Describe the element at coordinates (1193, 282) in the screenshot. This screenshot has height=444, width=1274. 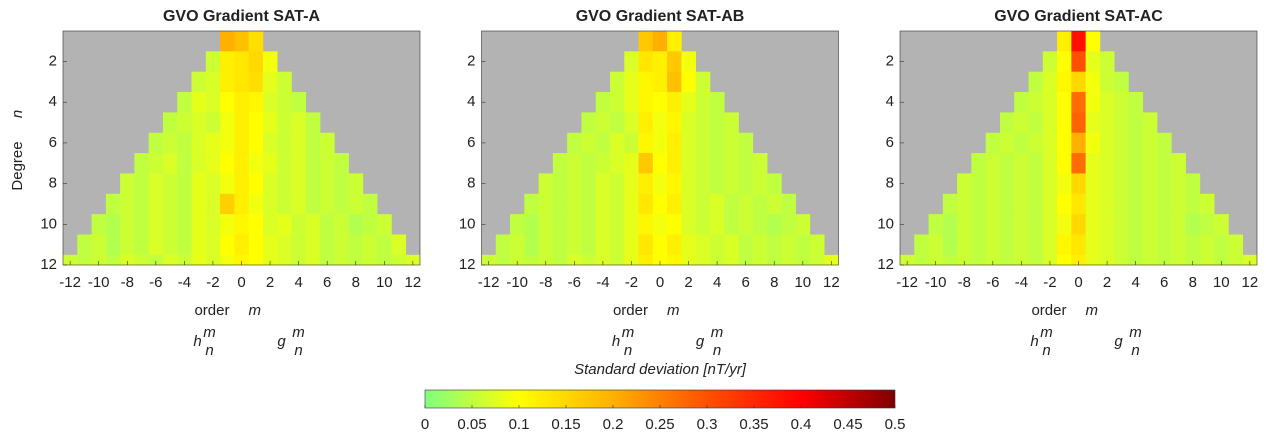
I see `x-tick-label: 8` at that location.